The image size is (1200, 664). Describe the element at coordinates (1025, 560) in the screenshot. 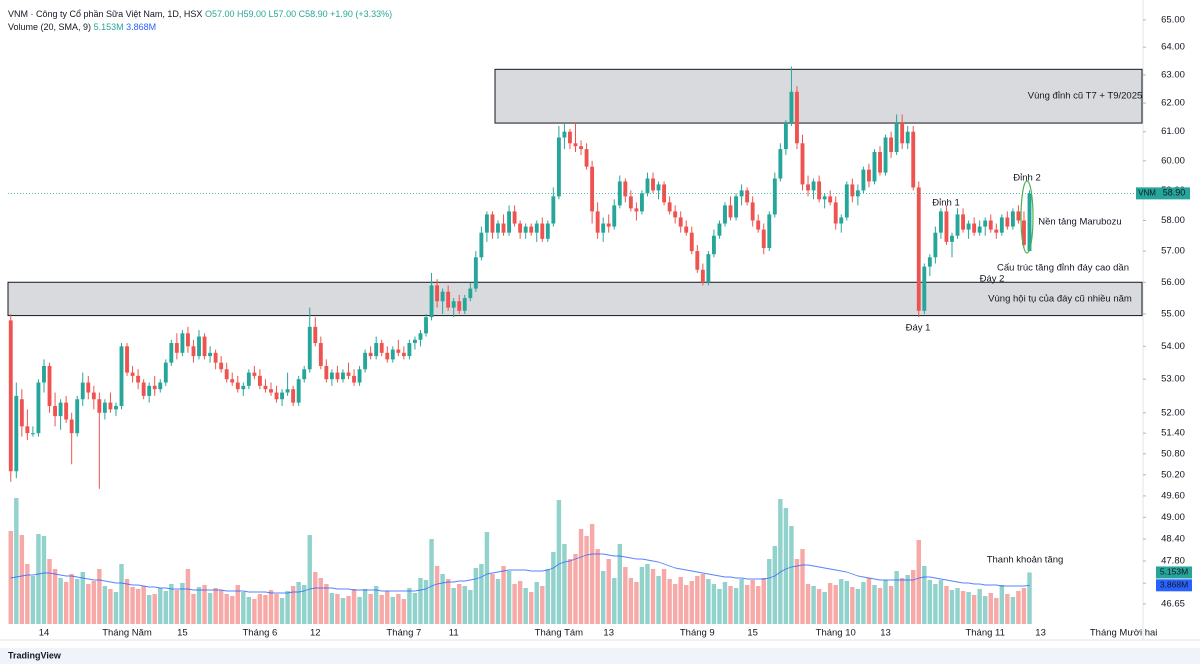

I see `annotation: Thanh khoản tăng` at that location.